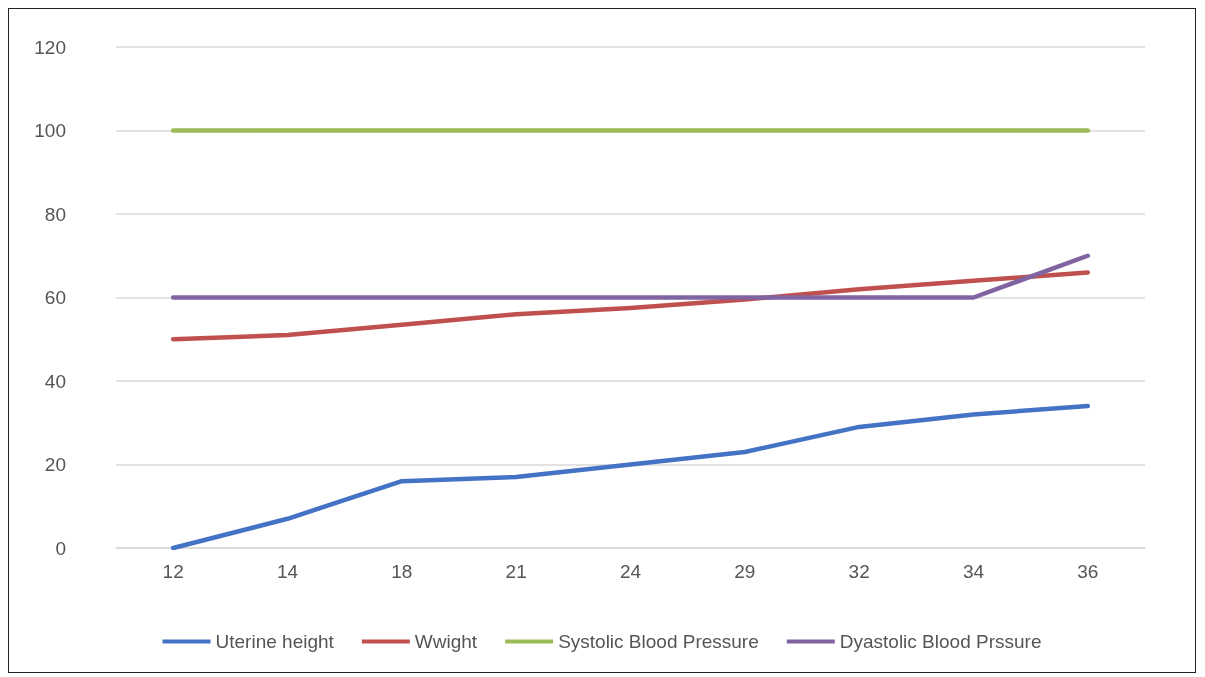 This screenshot has height=677, width=1205. What do you see at coordinates (630, 306) in the screenshot?
I see `line-series` at bounding box center [630, 306].